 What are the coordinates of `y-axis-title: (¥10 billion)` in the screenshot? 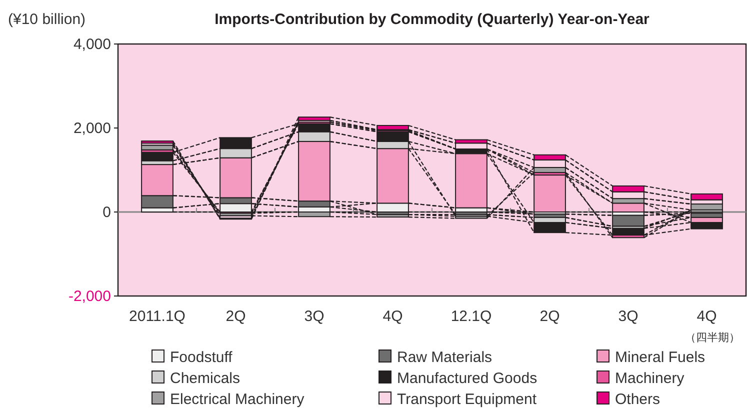 It's located at (47, 19).